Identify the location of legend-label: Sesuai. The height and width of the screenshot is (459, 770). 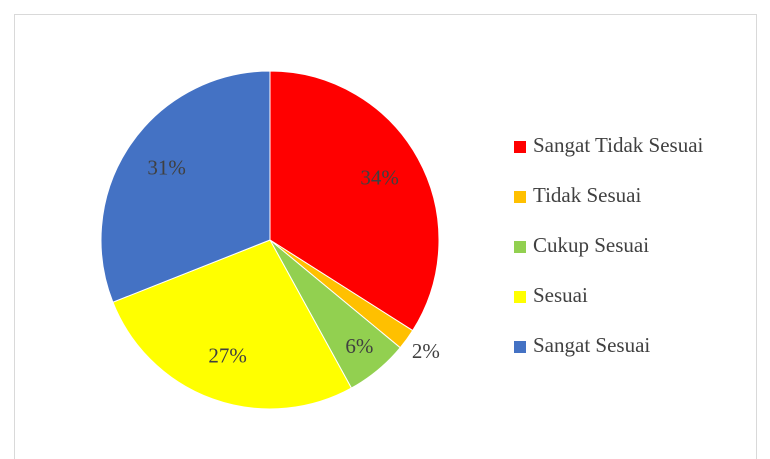
(560, 295).